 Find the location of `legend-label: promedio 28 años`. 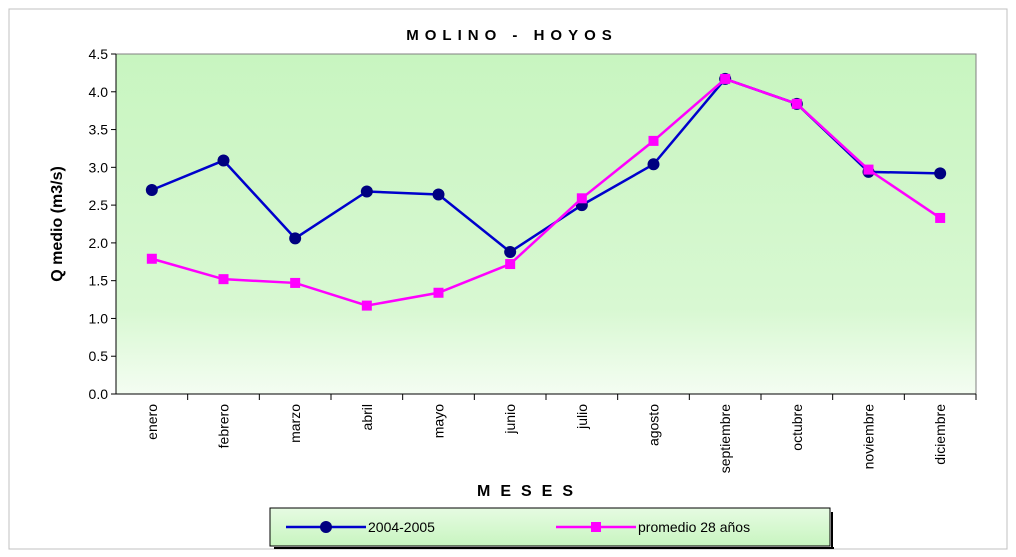

legend-label: promedio 28 años is located at coordinates (694, 527).